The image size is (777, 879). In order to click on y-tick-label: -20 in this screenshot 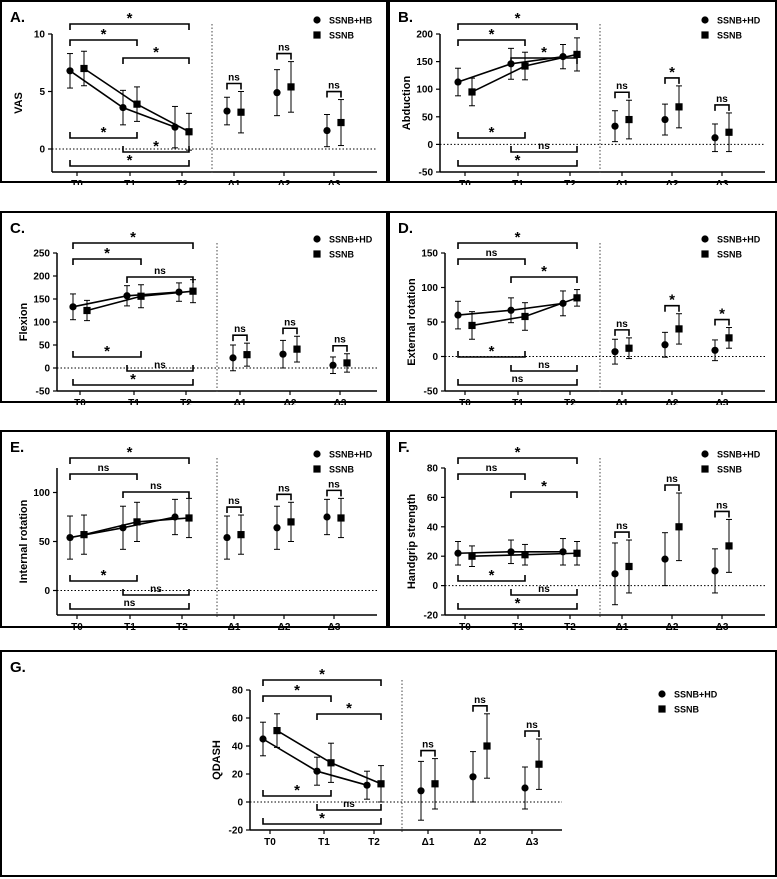, I will do `click(431, 616)`.